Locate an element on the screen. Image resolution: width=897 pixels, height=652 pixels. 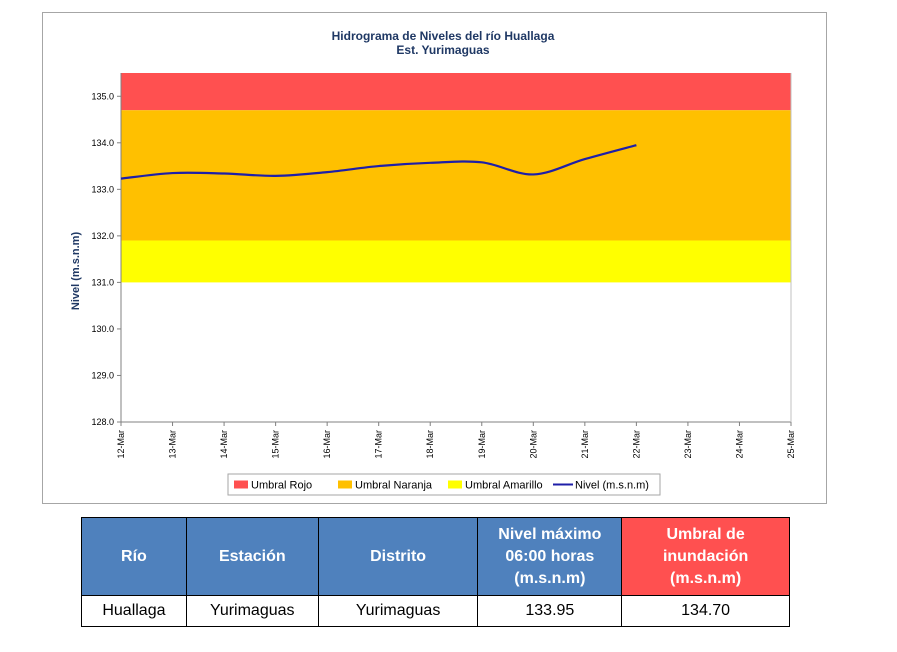
header-rio: Río is located at coordinates (134, 556).